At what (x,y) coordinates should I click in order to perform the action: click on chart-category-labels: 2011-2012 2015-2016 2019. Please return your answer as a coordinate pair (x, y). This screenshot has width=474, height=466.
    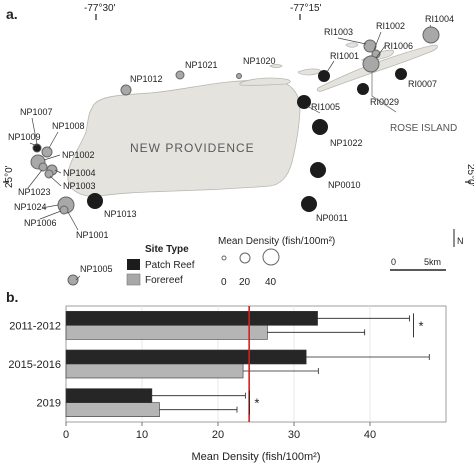
    Looking at the image, I should click on (34, 364).